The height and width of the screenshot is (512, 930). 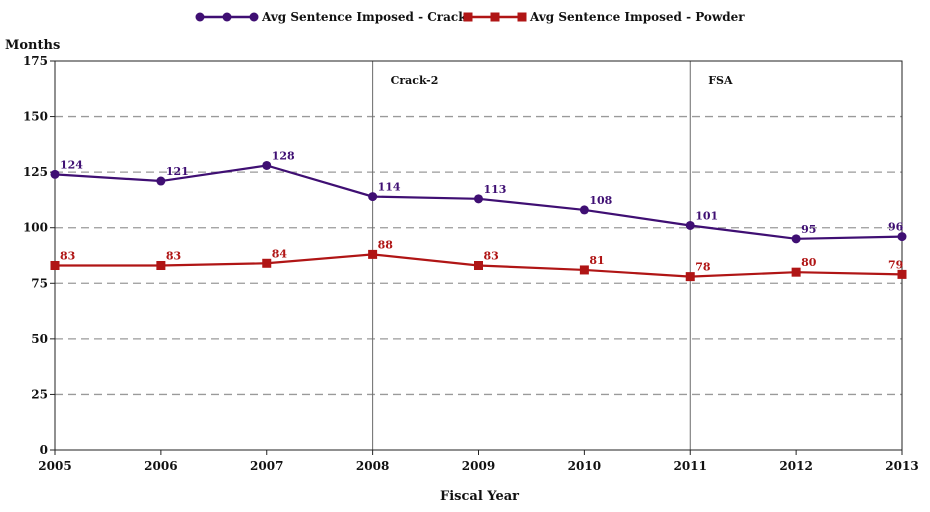 What do you see at coordinates (32, 45) in the screenshot?
I see `y-axis-title: Months` at bounding box center [32, 45].